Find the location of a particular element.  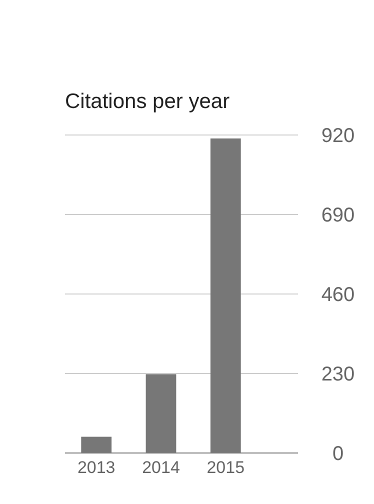

y-tick-label: 690 is located at coordinates (338, 215).